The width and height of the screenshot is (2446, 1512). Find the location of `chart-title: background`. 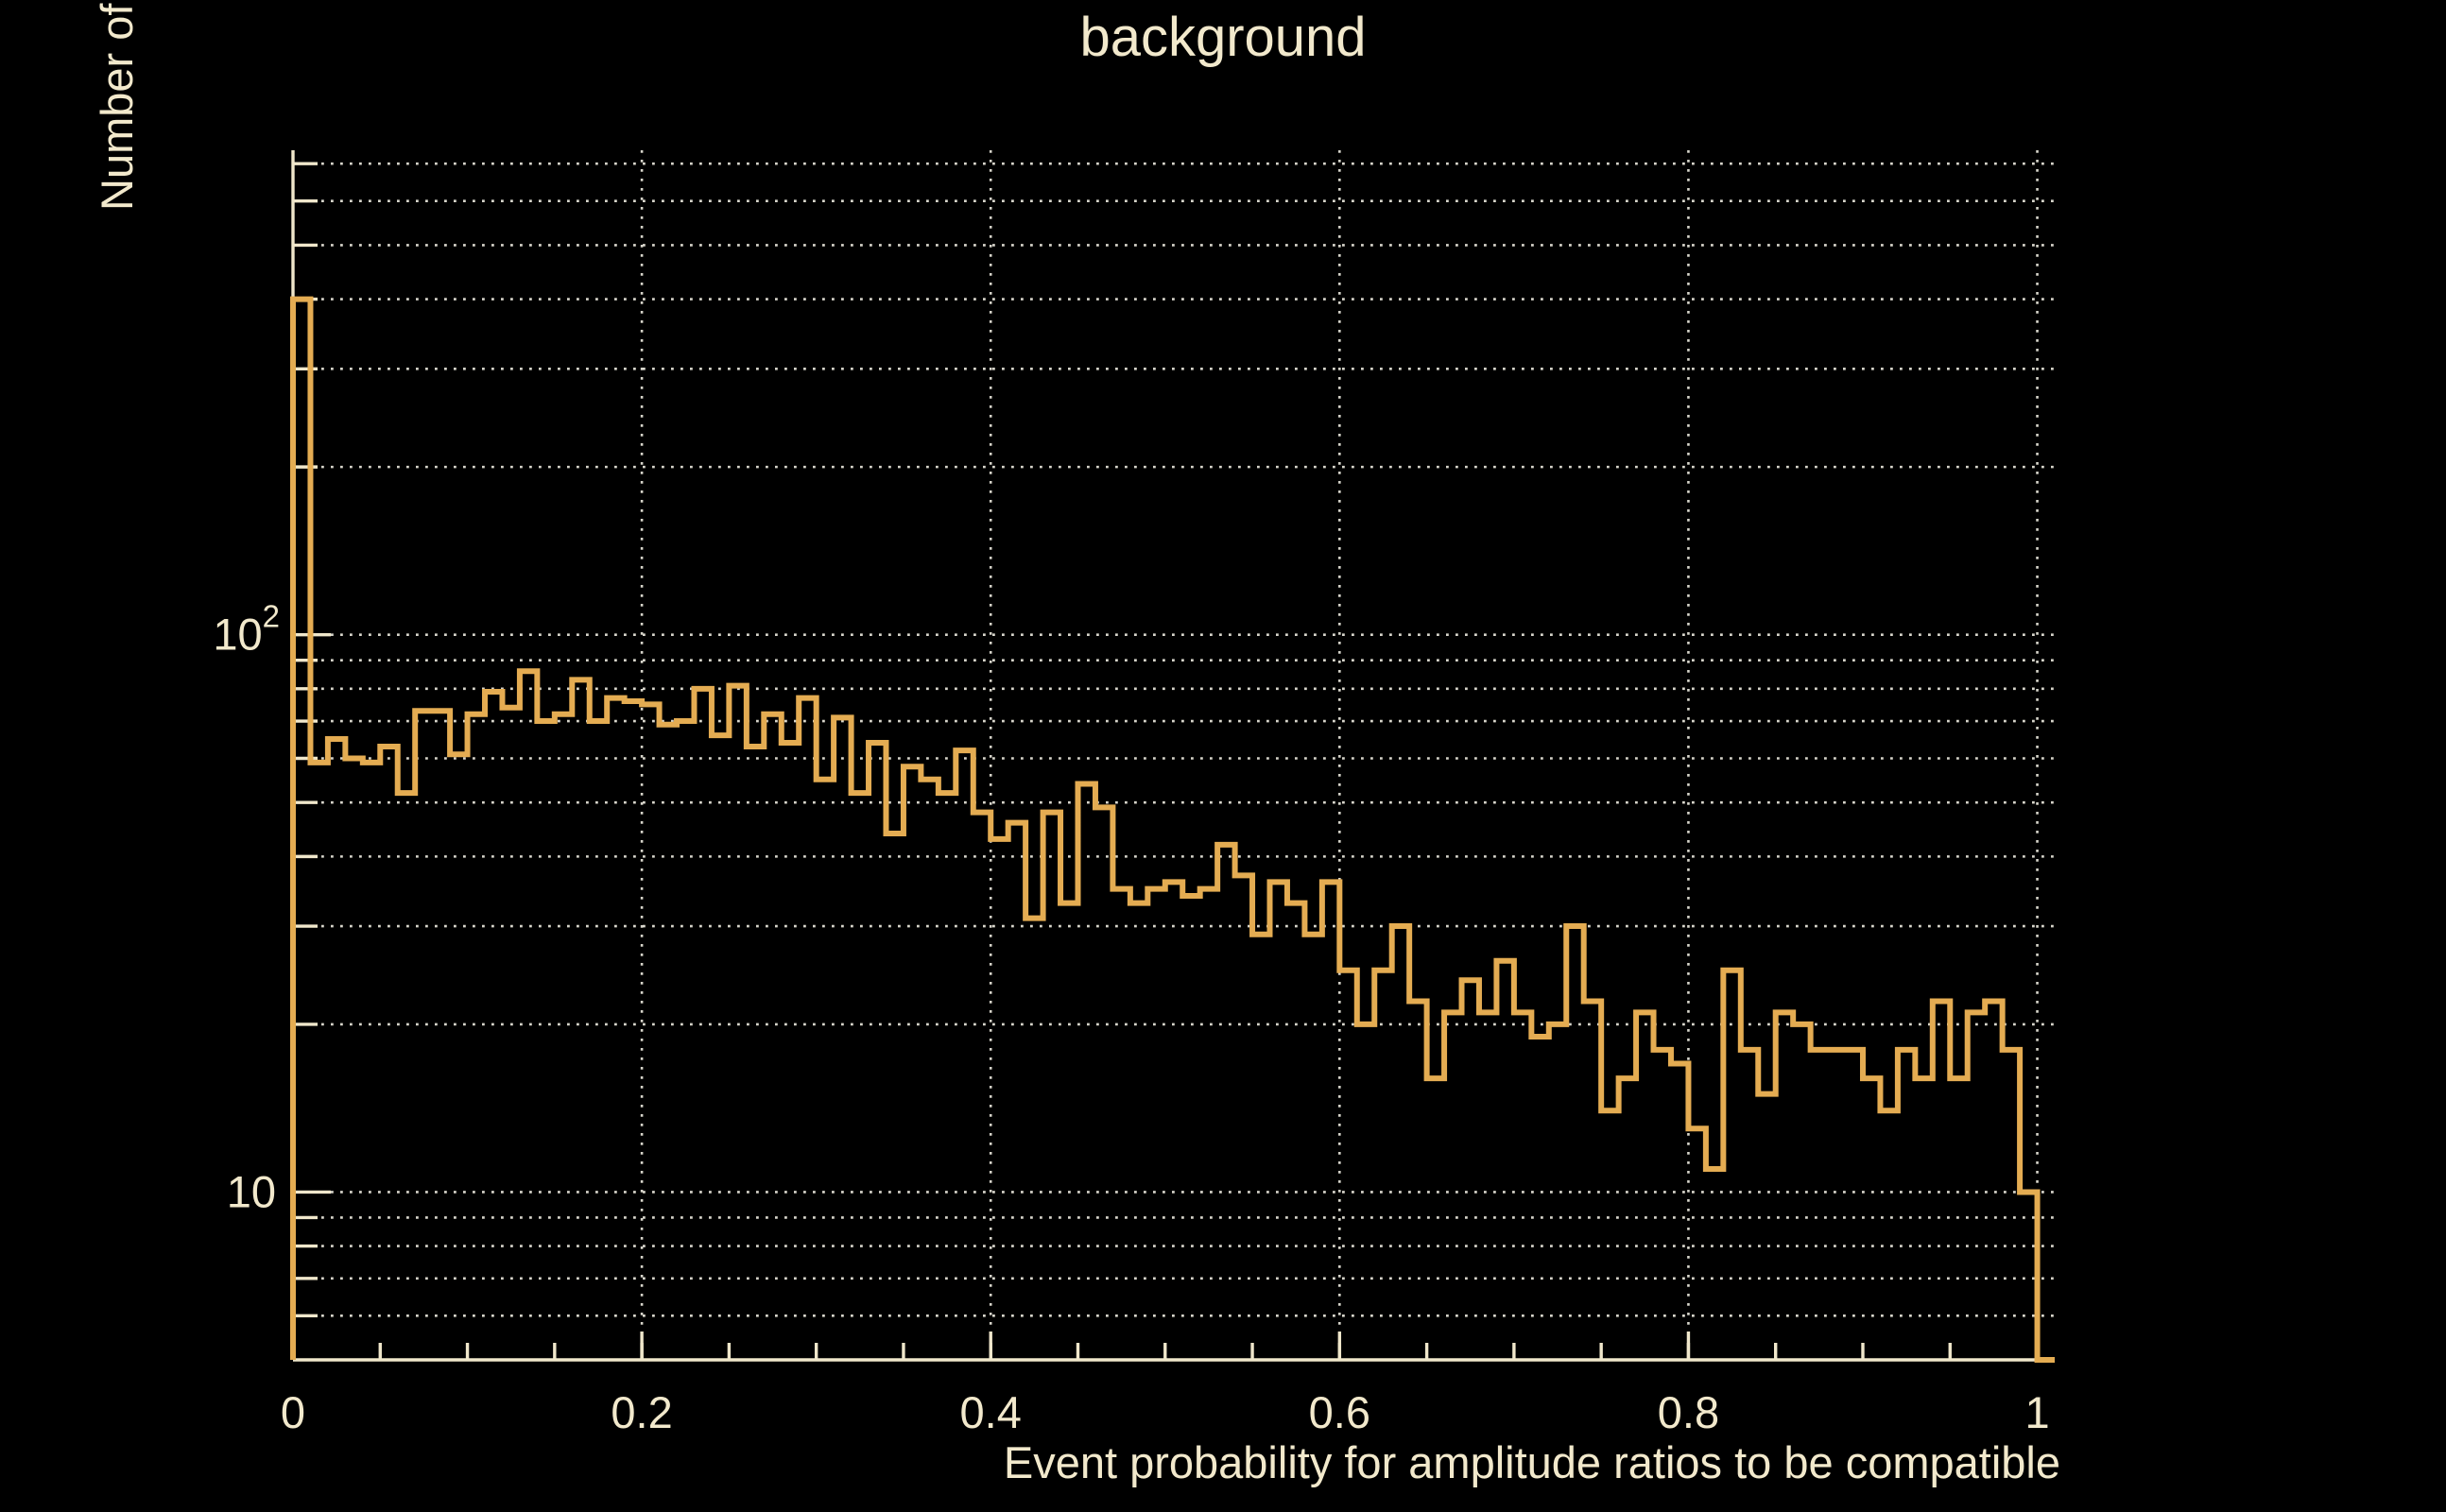

chart-title: background is located at coordinates (1223, 37).